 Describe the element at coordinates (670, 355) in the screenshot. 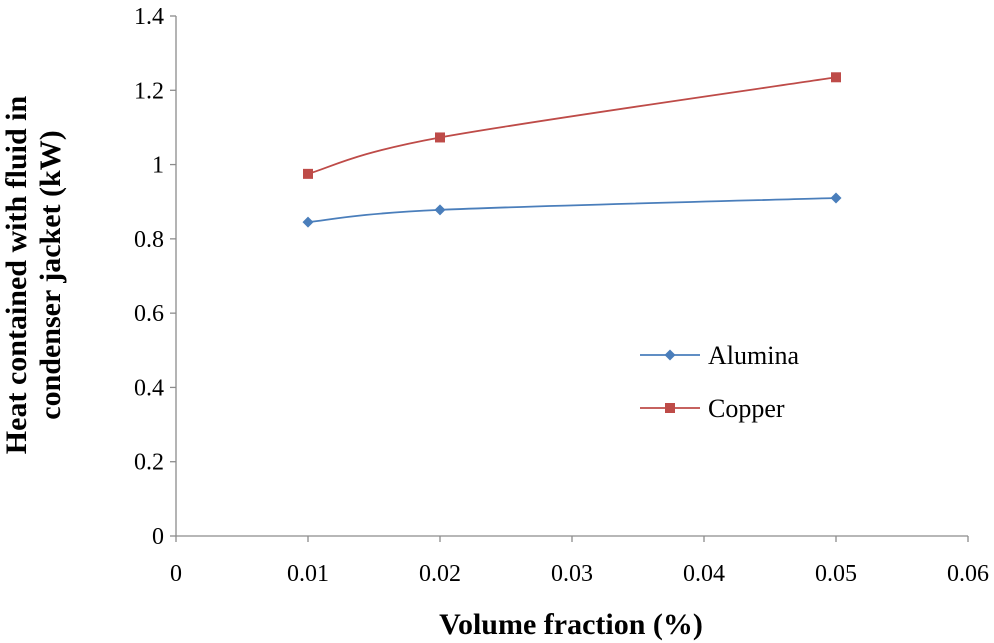

I see `legend-marker-alumina` at that location.